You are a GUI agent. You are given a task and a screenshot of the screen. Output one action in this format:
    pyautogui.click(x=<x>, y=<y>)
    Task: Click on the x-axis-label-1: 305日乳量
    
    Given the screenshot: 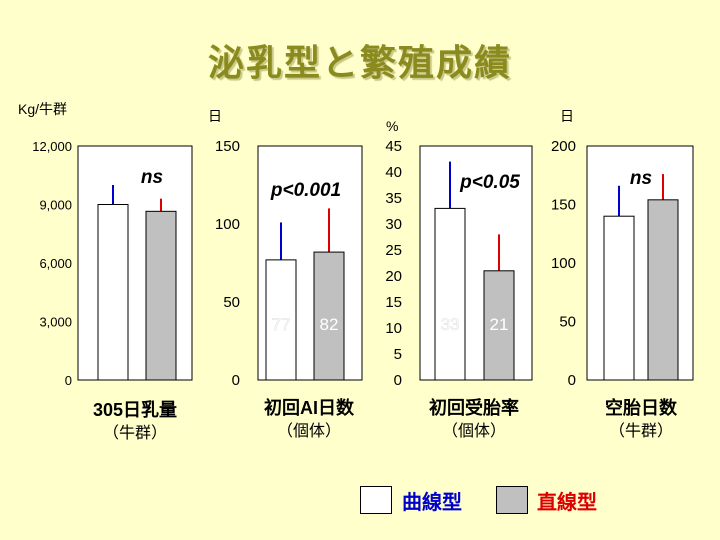 What is the action you would take?
    pyautogui.click(x=135, y=409)
    